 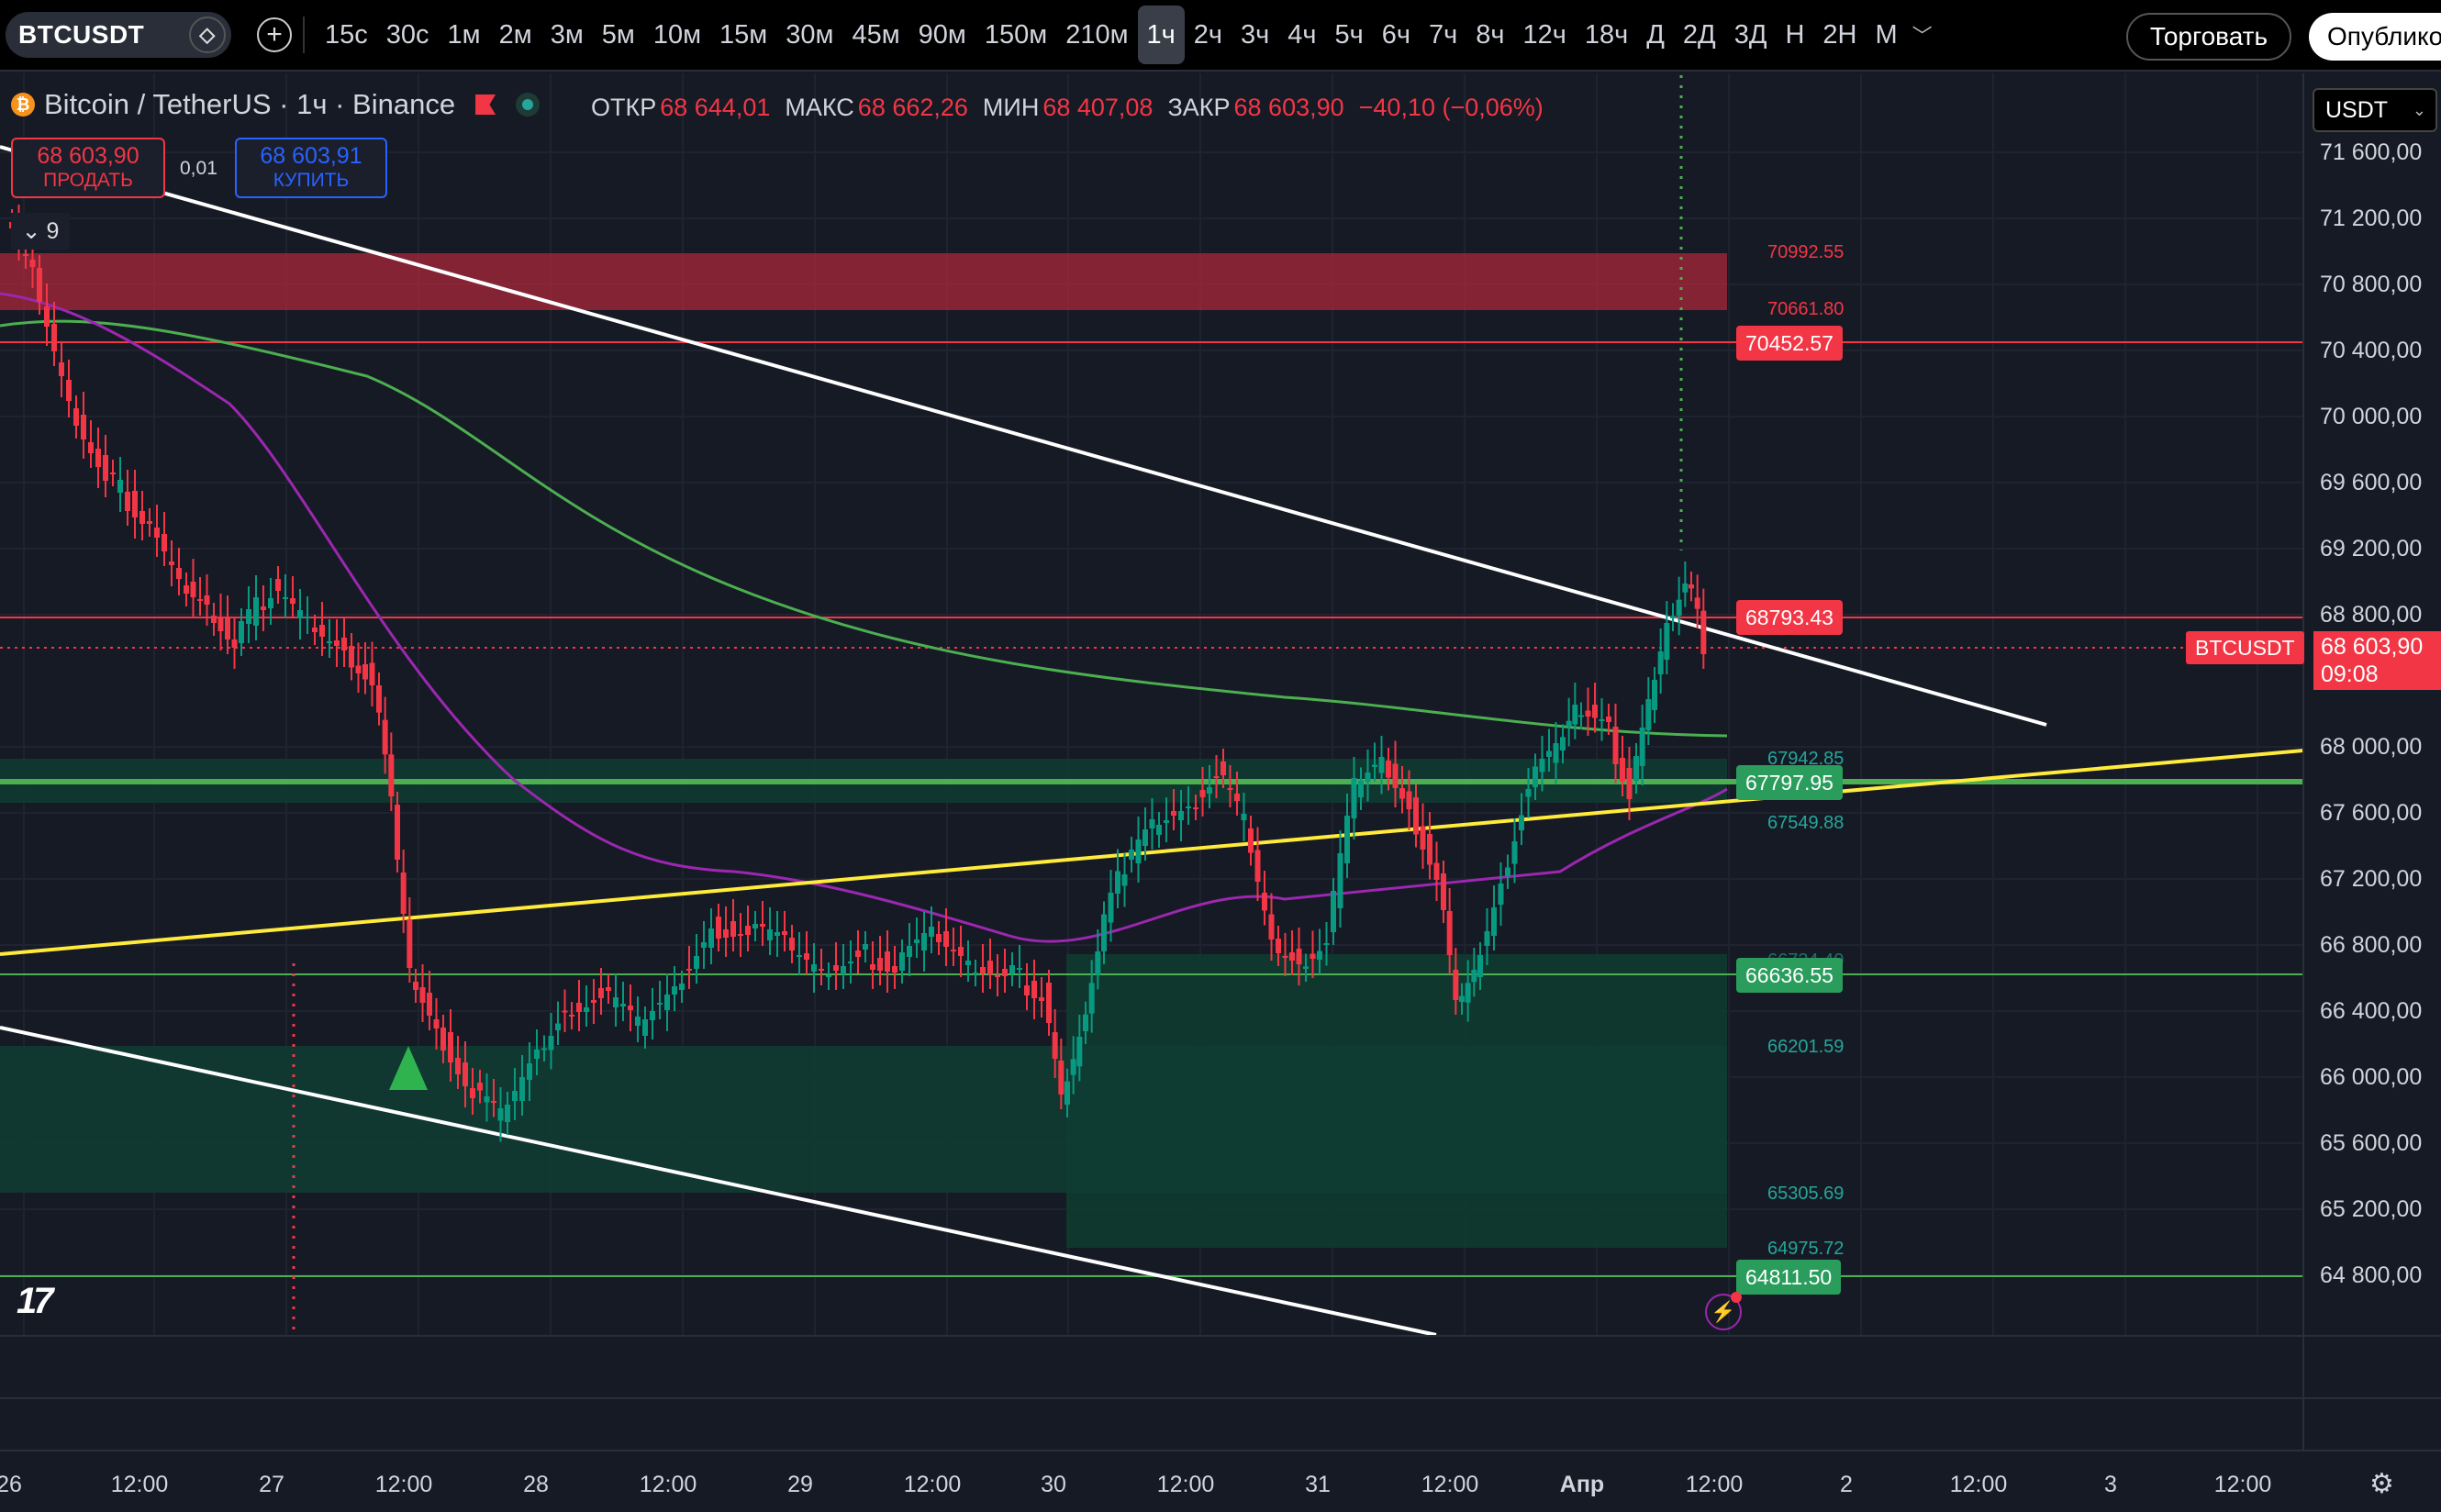 What do you see at coordinates (2371, 417) in the screenshot?
I see `price-axis-label: 70 000,00` at bounding box center [2371, 417].